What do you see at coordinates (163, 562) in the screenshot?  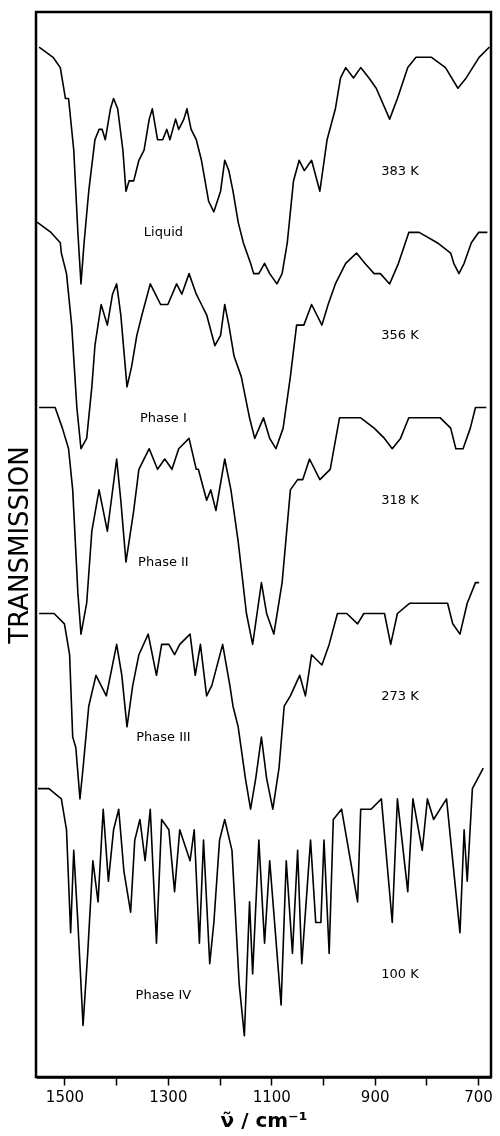 I see `annotation: Phase II` at bounding box center [163, 562].